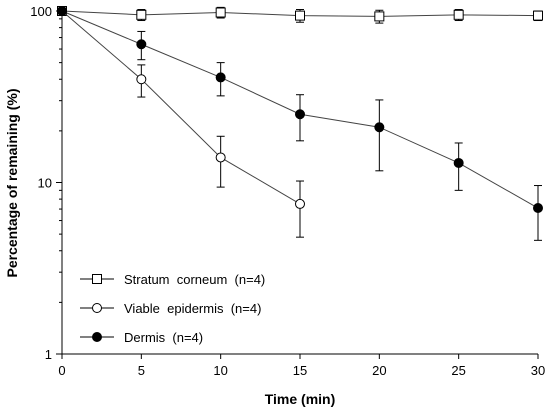 The height and width of the screenshot is (411, 550). I want to click on y-tick-label: 1, so click(48, 354).